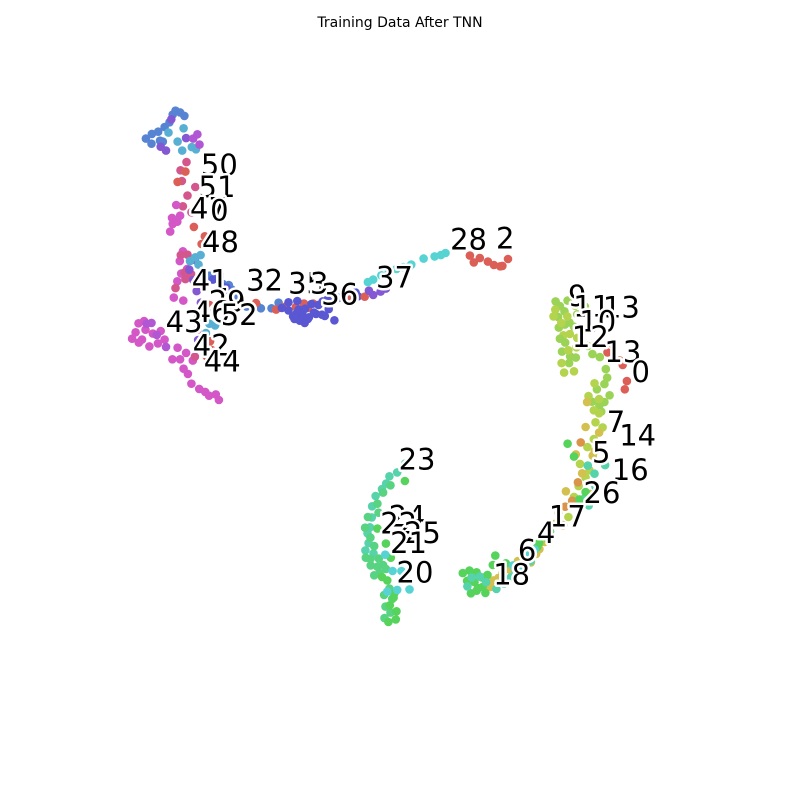  Describe the element at coordinates (227, 302) in the screenshot. I see `cluster-label: 29` at that location.